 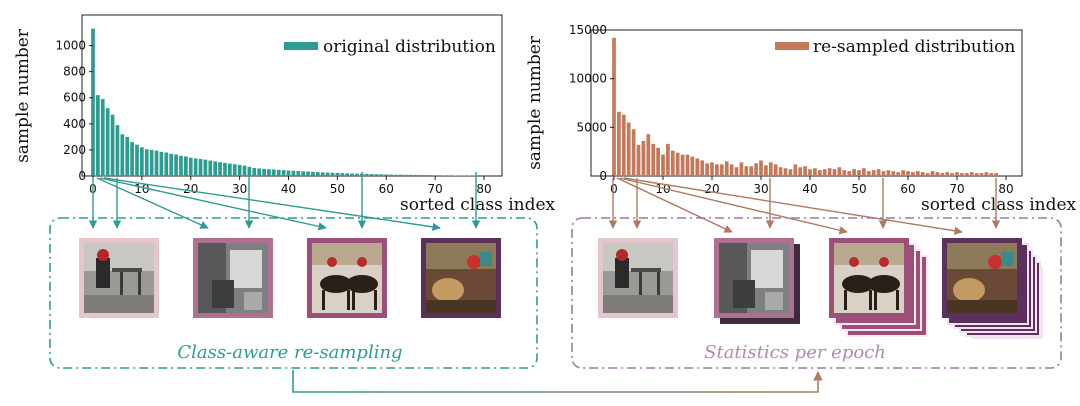 I want to click on xtick-label-left-5: 50, so click(x=337, y=189).